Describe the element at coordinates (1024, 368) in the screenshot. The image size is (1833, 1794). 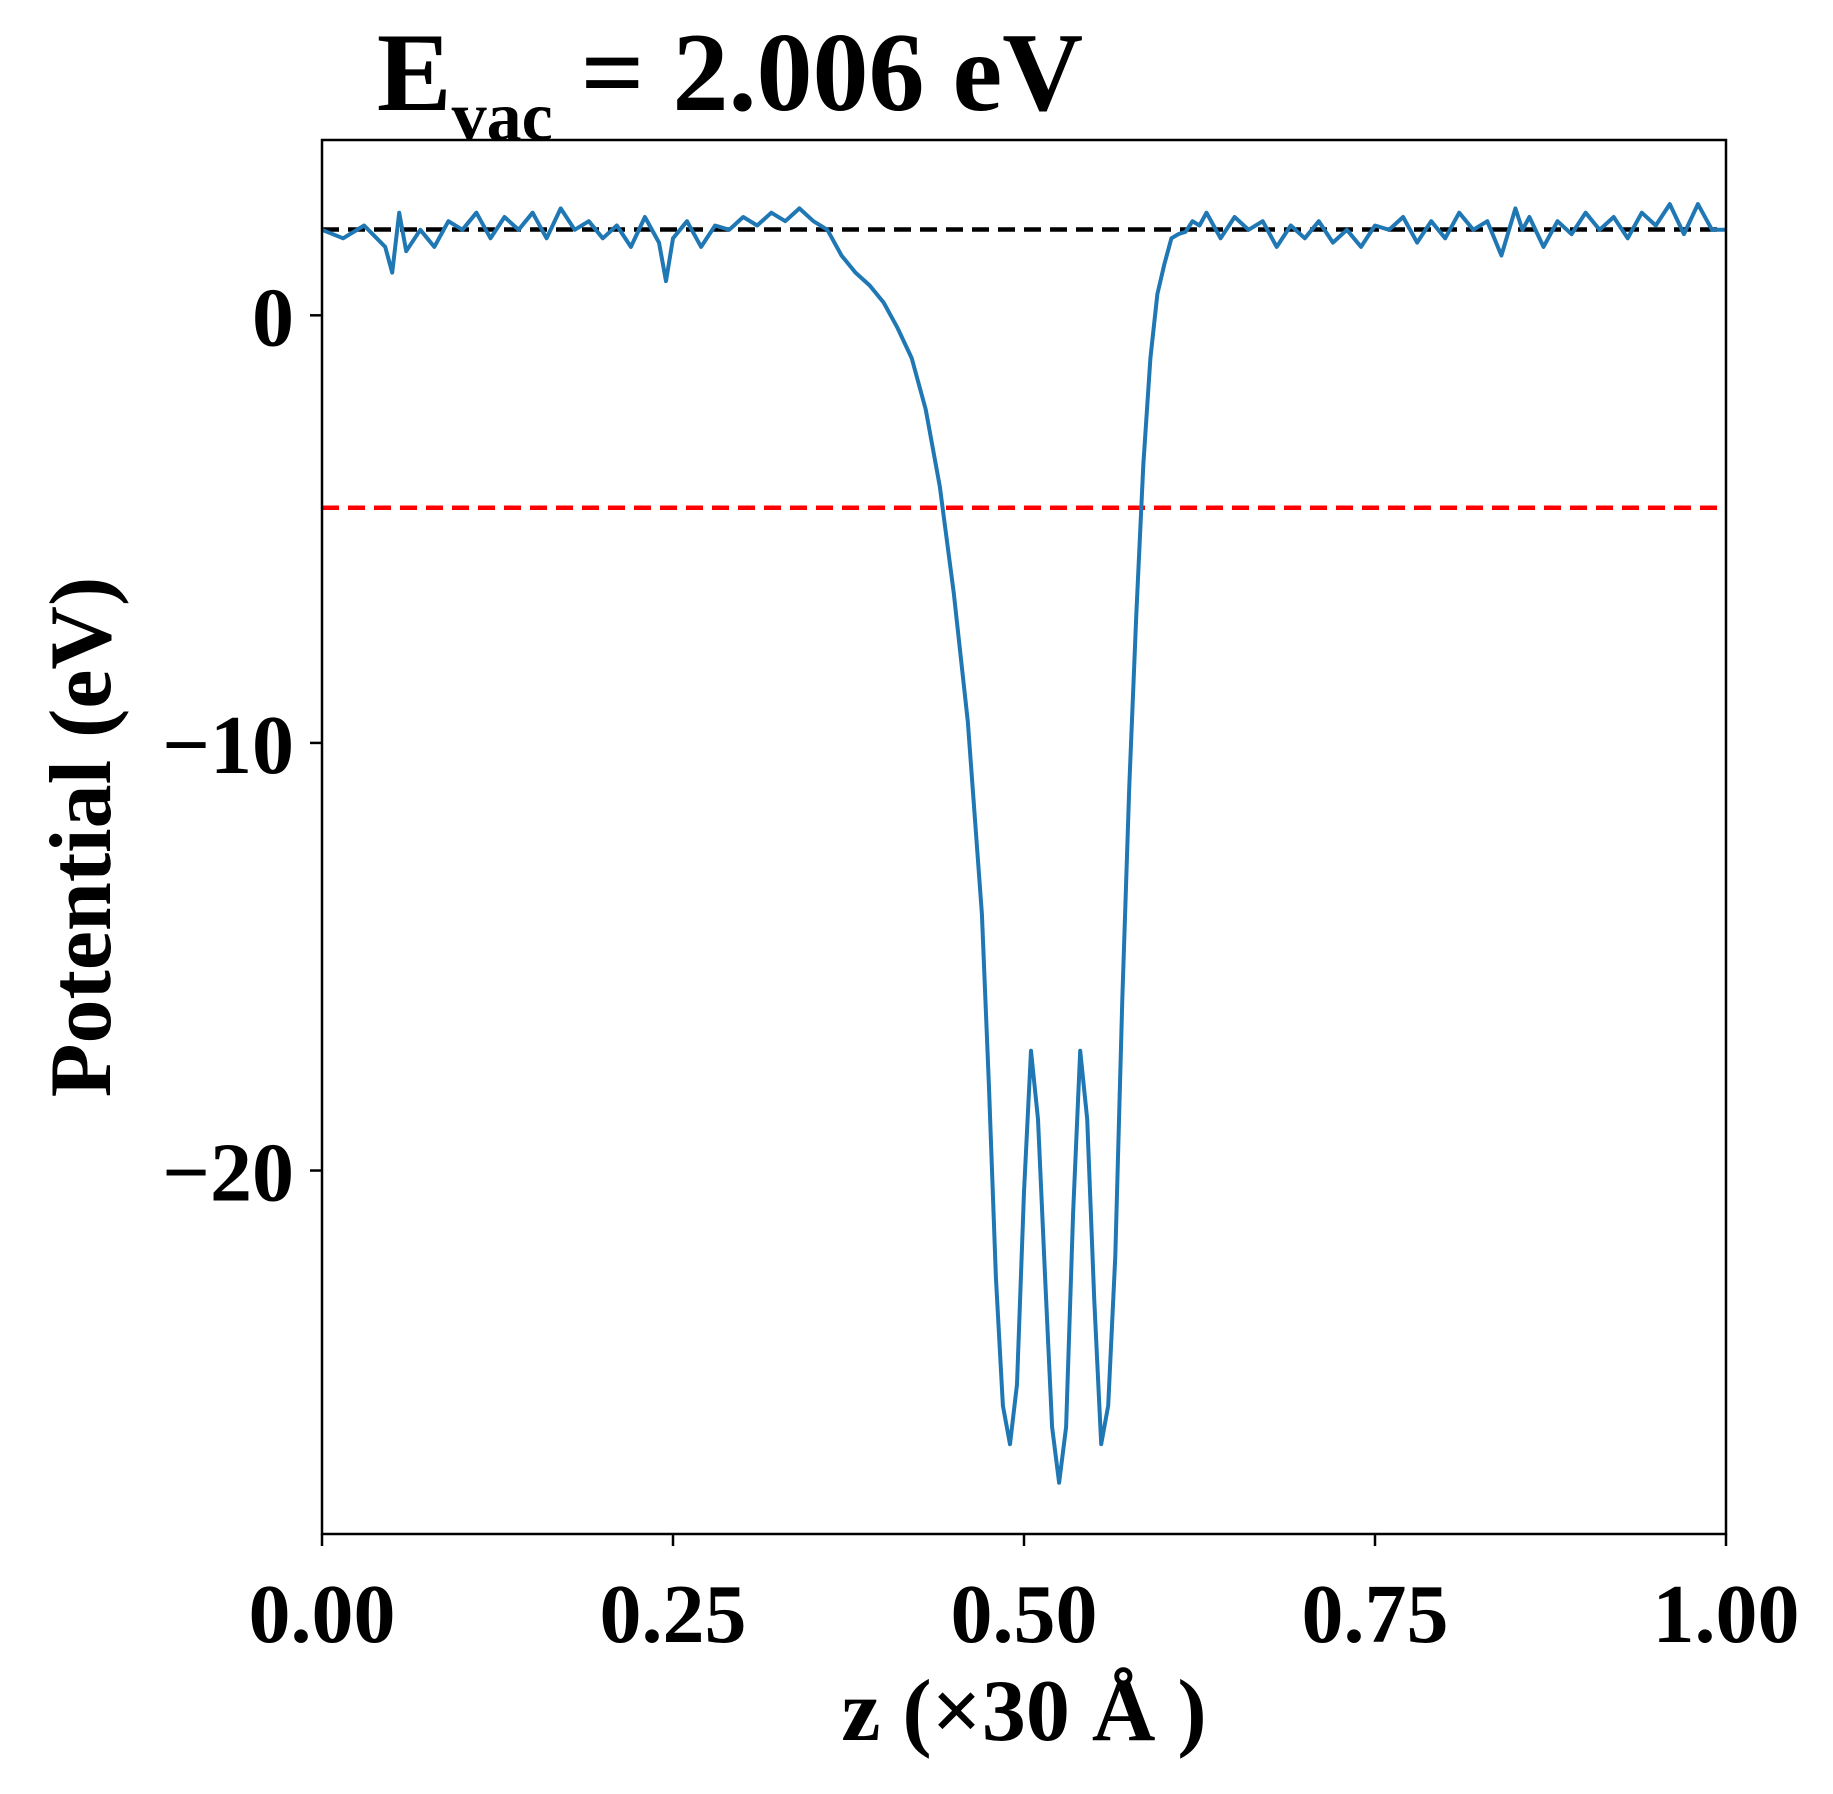
I see `reference-lines` at that location.